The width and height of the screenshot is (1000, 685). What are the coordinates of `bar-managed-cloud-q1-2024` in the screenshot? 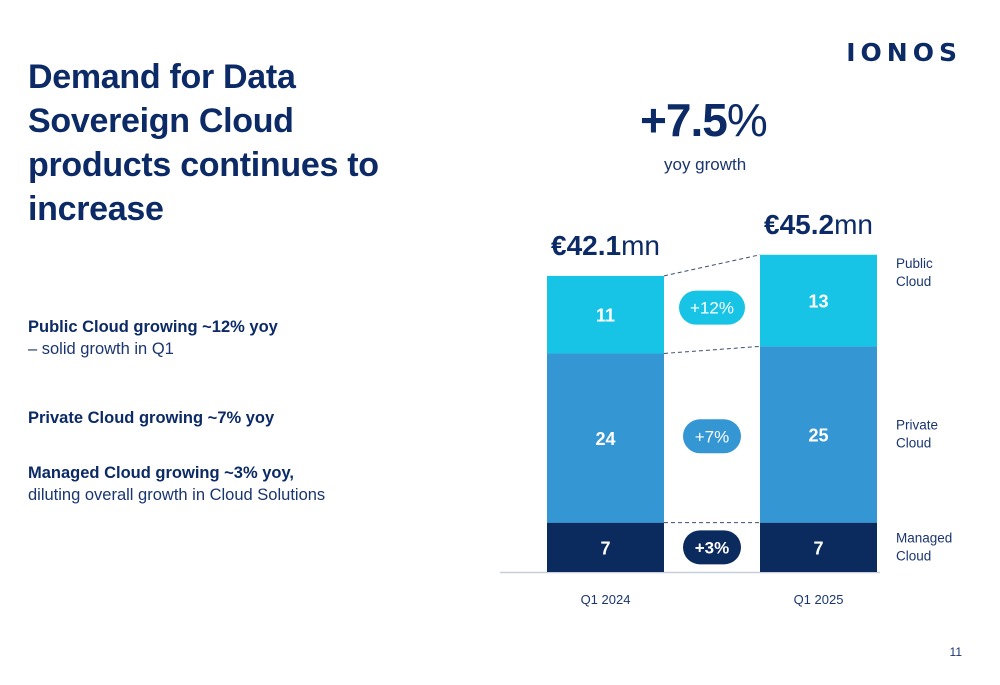 It's located at (605, 547).